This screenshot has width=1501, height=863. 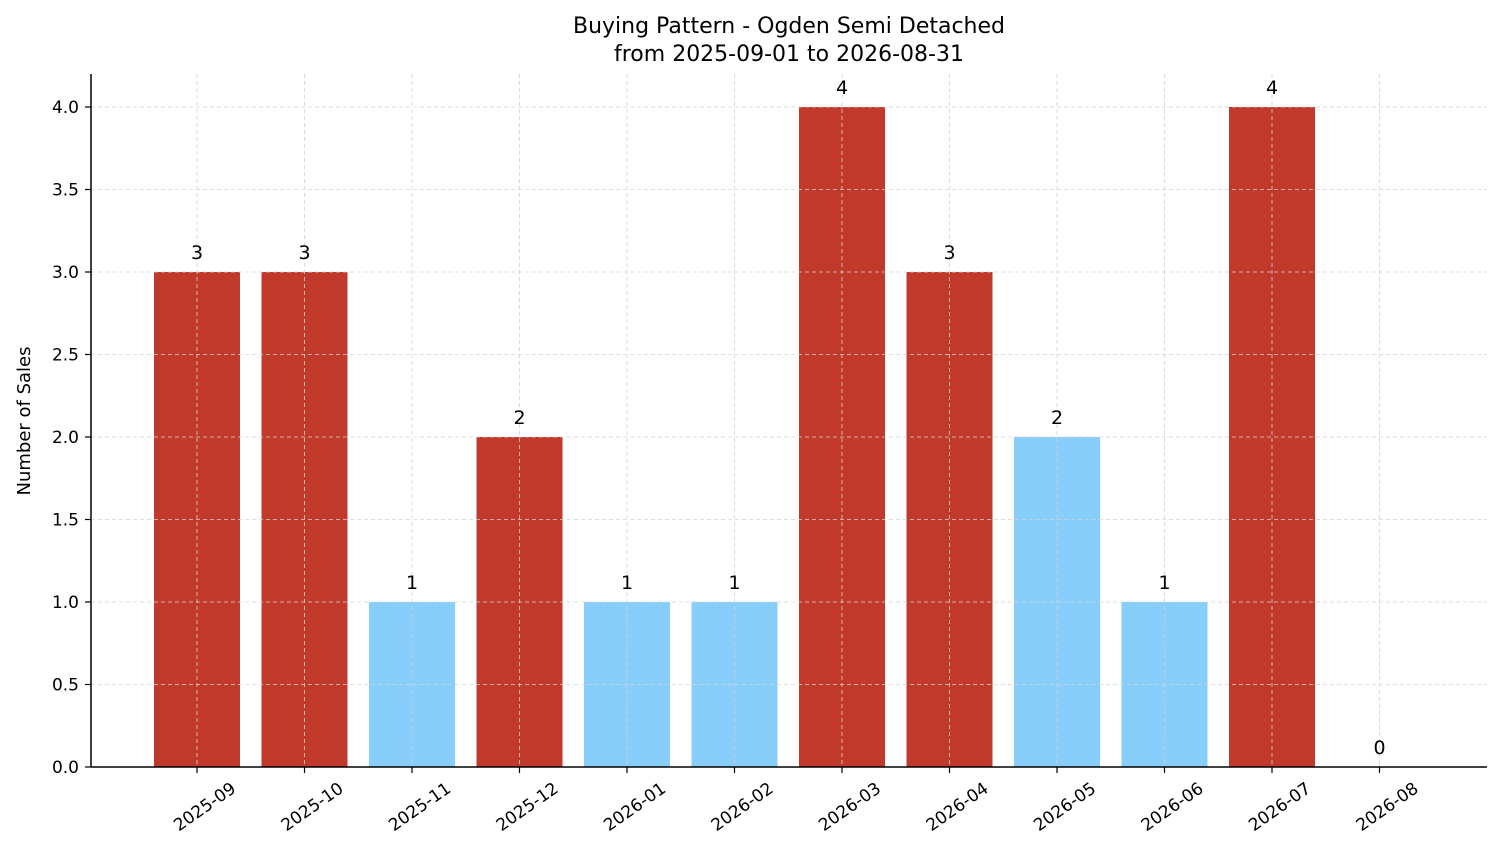 What do you see at coordinates (65, 191) in the screenshot?
I see `y-tick-label: 3.5` at bounding box center [65, 191].